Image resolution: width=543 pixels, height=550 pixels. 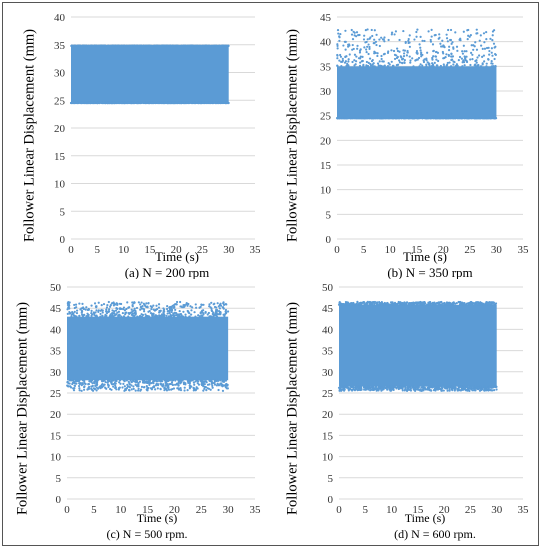 What do you see at coordinates (124, 250) in the screenshot?
I see `x-tick-label: 10` at bounding box center [124, 250].